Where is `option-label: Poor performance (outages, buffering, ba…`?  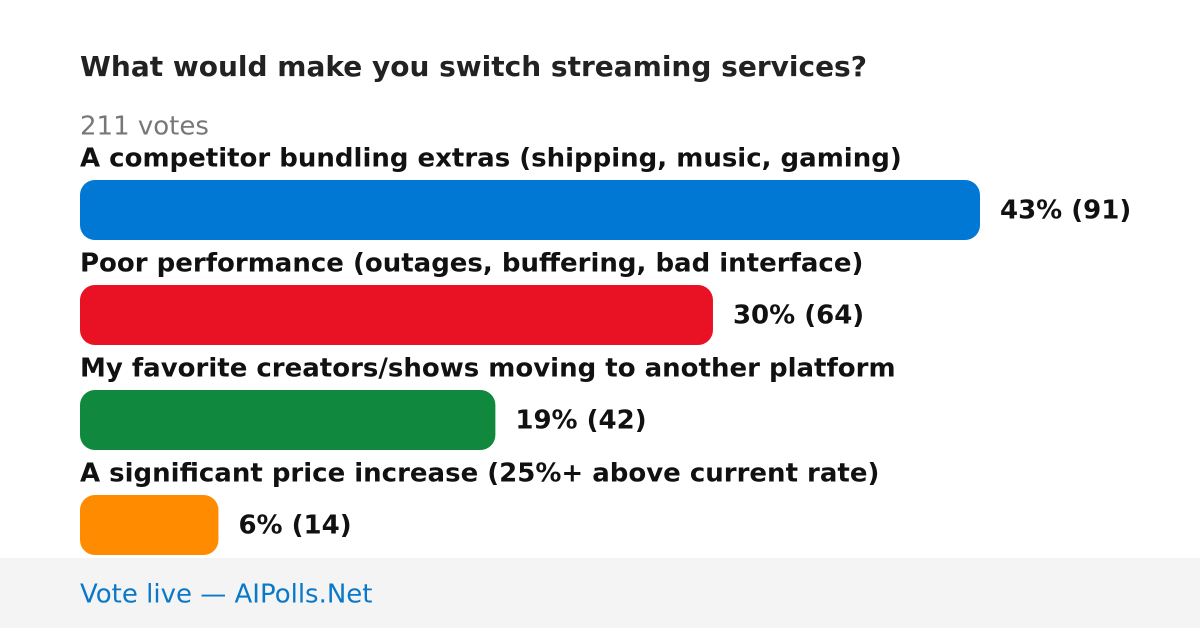
option-label: Poor performance (outages, buffering, ba… is located at coordinates (471, 264).